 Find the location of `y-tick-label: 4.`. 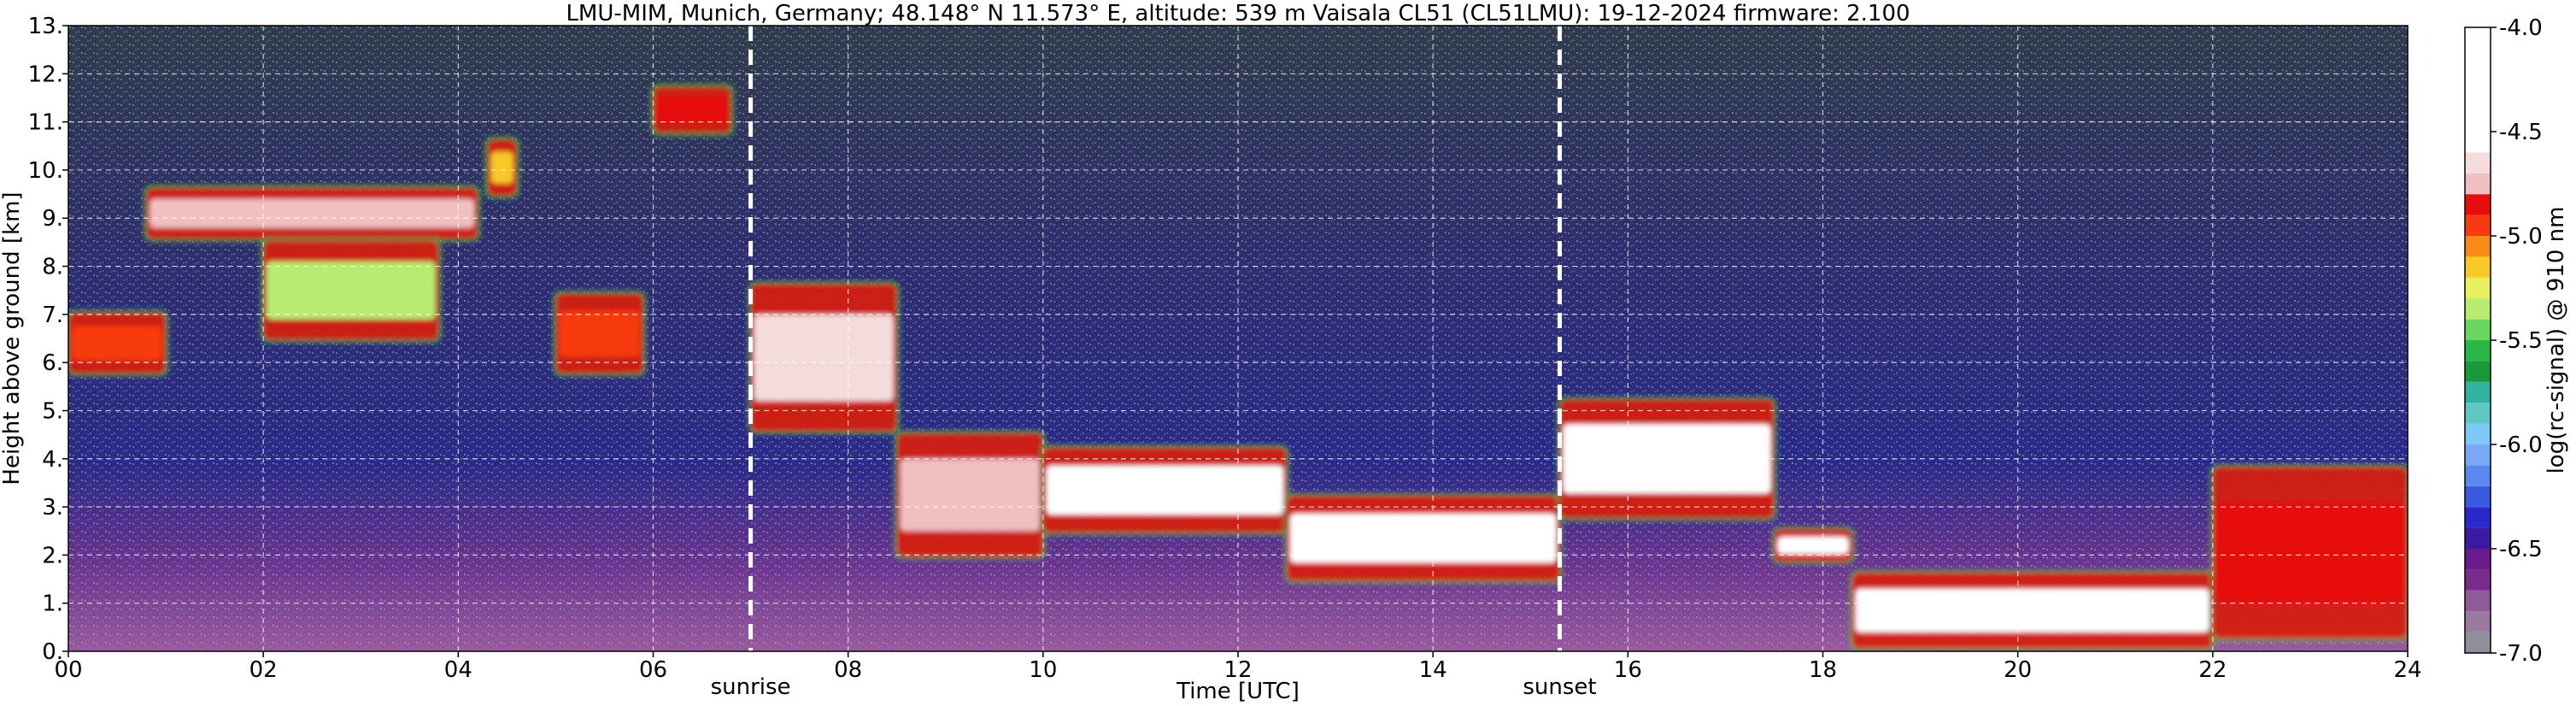

y-tick-label: 4. is located at coordinates (52, 460).